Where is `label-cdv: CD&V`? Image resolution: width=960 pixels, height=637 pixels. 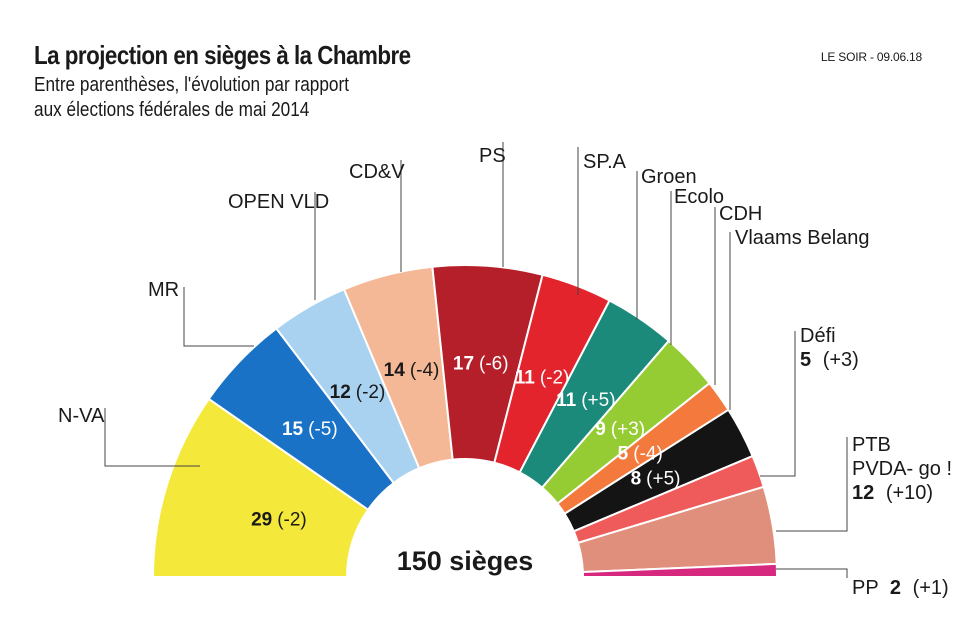 label-cdv: CD&V is located at coordinates (377, 172).